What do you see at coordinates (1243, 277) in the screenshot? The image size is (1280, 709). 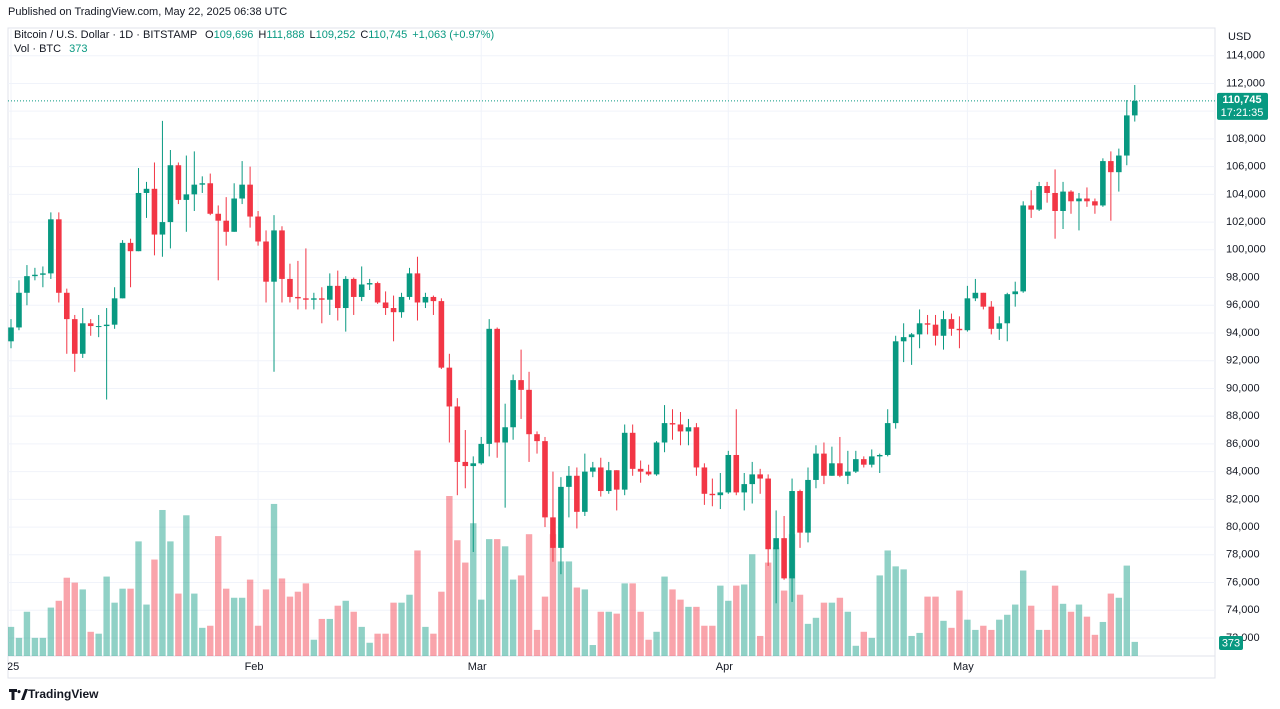 I see `y-tick-label: 98,000` at bounding box center [1243, 277].